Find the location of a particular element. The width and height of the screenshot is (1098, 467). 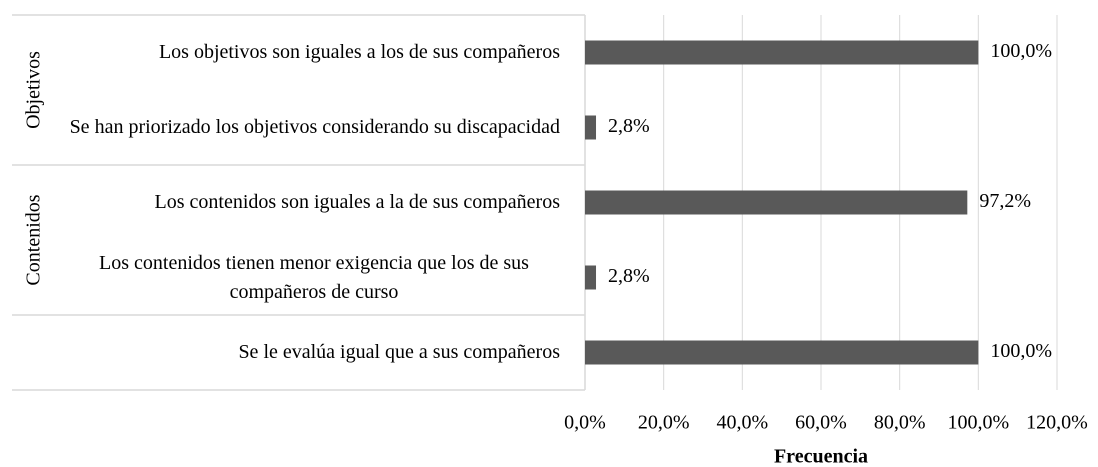

x-tick-label: 100,0% is located at coordinates (978, 423).